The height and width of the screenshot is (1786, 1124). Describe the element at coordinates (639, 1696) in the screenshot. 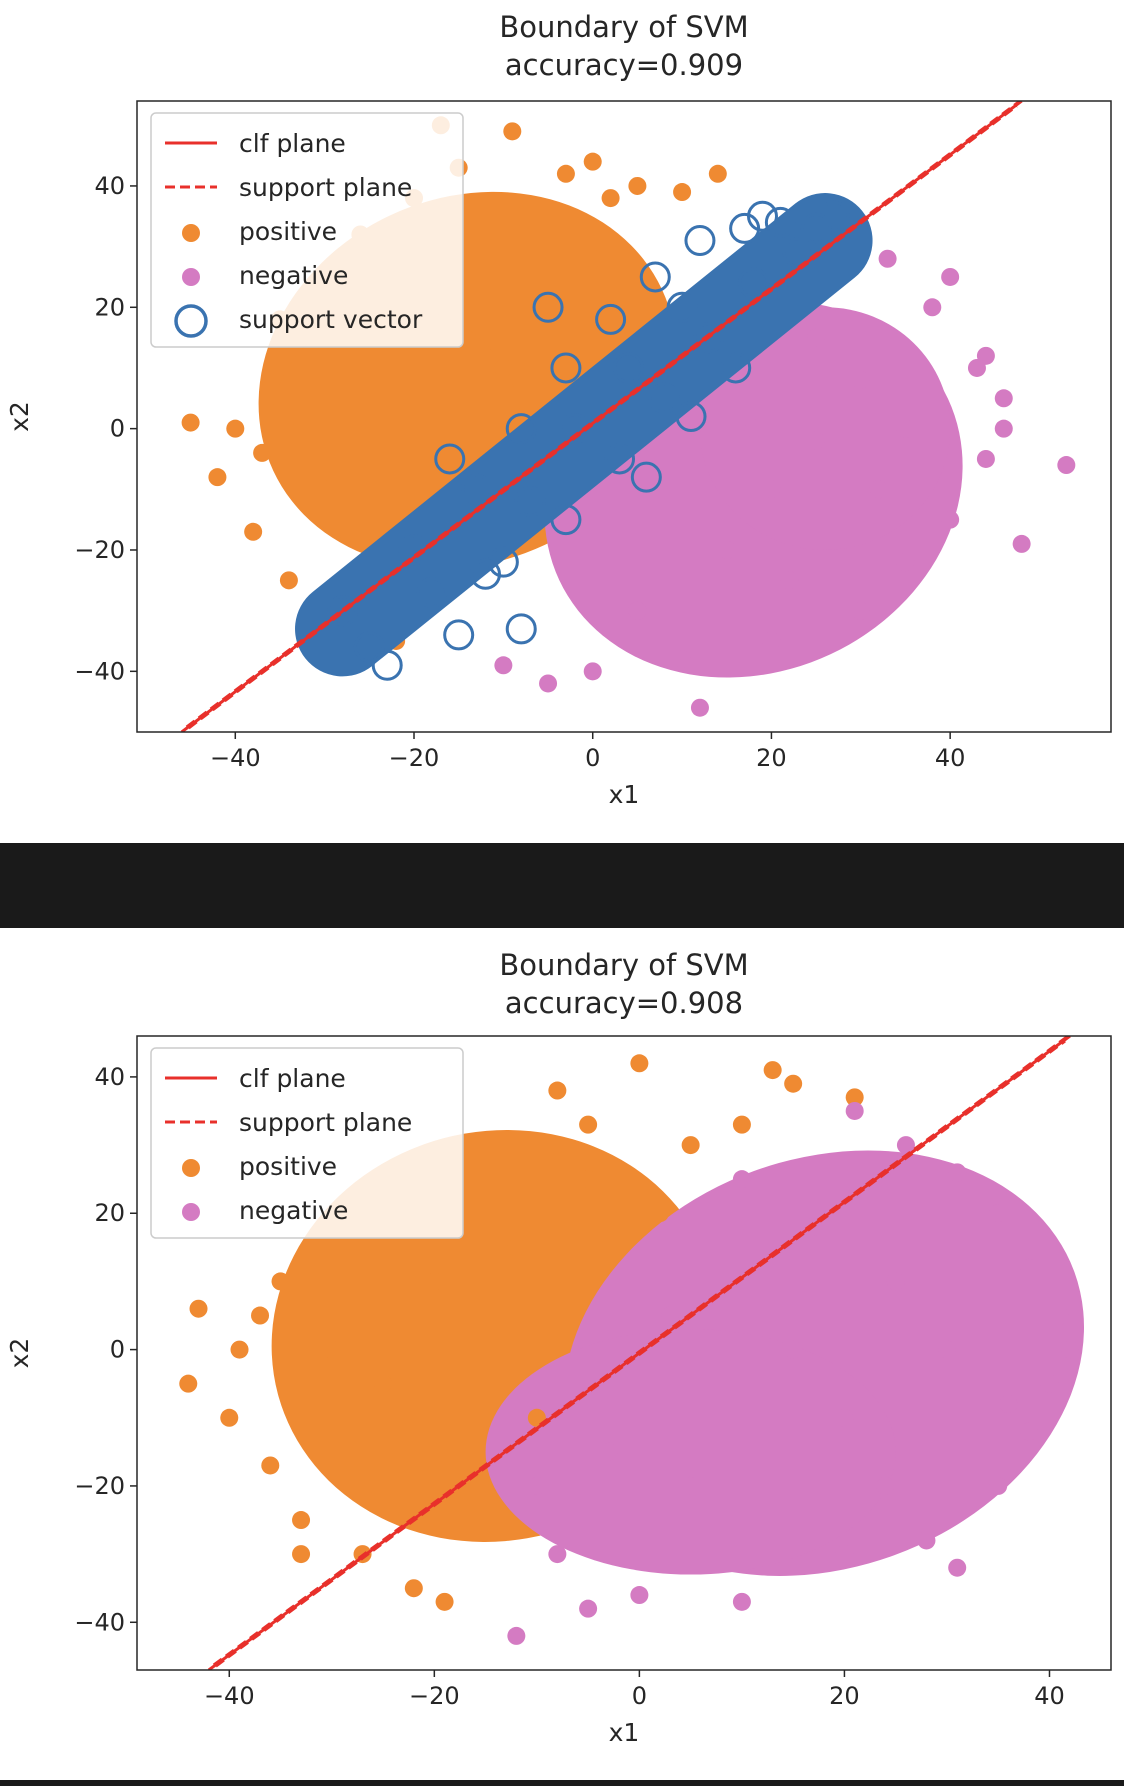

I see `x-tick-label: 0` at that location.